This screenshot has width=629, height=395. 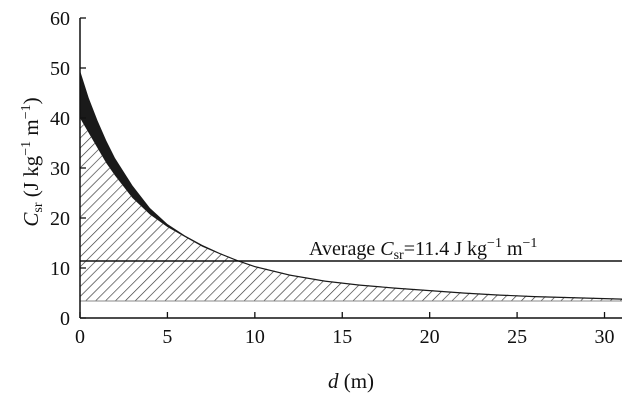 I want to click on y-tick-label: 60, so click(x=60, y=19).